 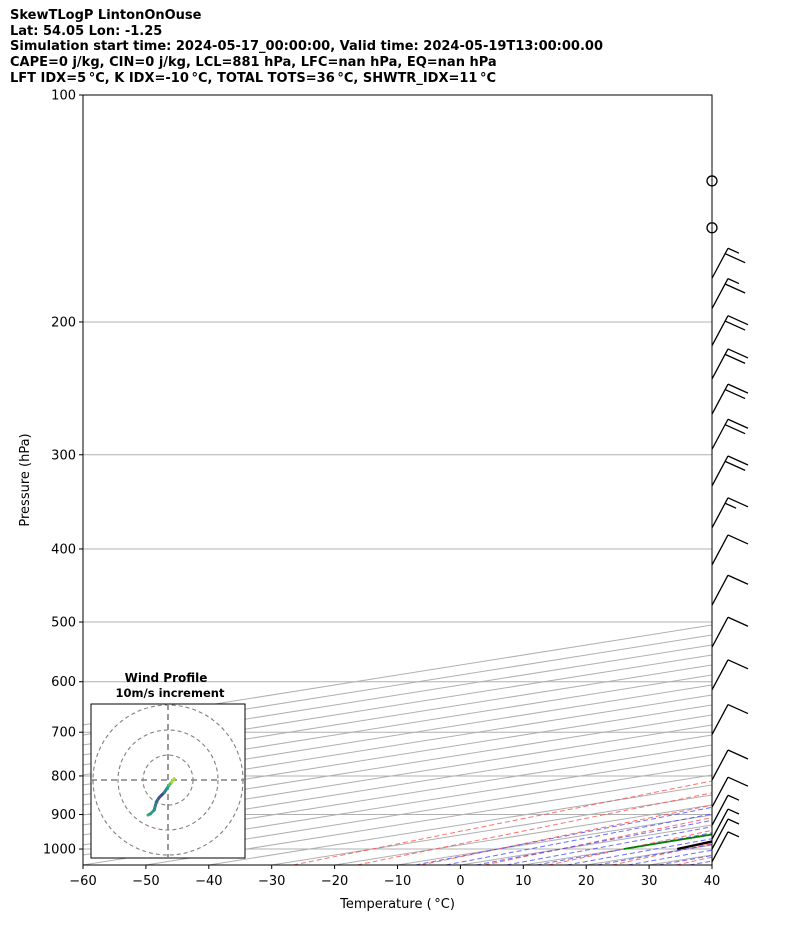 I want to click on x-tick-label: −20, so click(x=334, y=881).